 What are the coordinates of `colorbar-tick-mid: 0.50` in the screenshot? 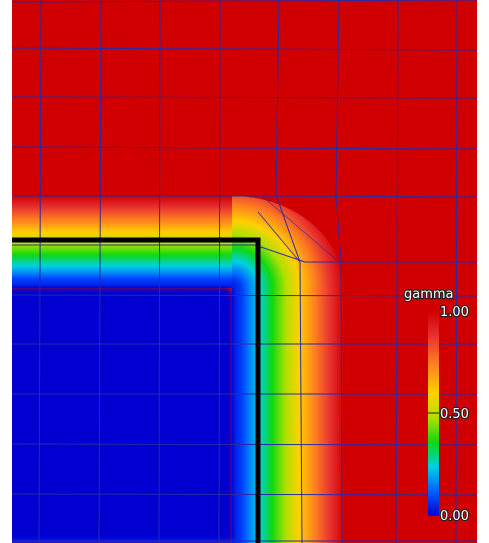 It's located at (454, 414).